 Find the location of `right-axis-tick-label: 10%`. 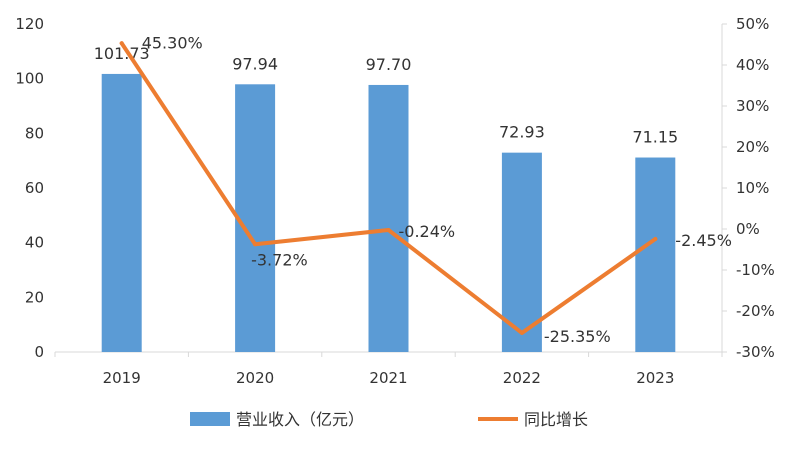

right-axis-tick-label: 10% is located at coordinates (752, 188).